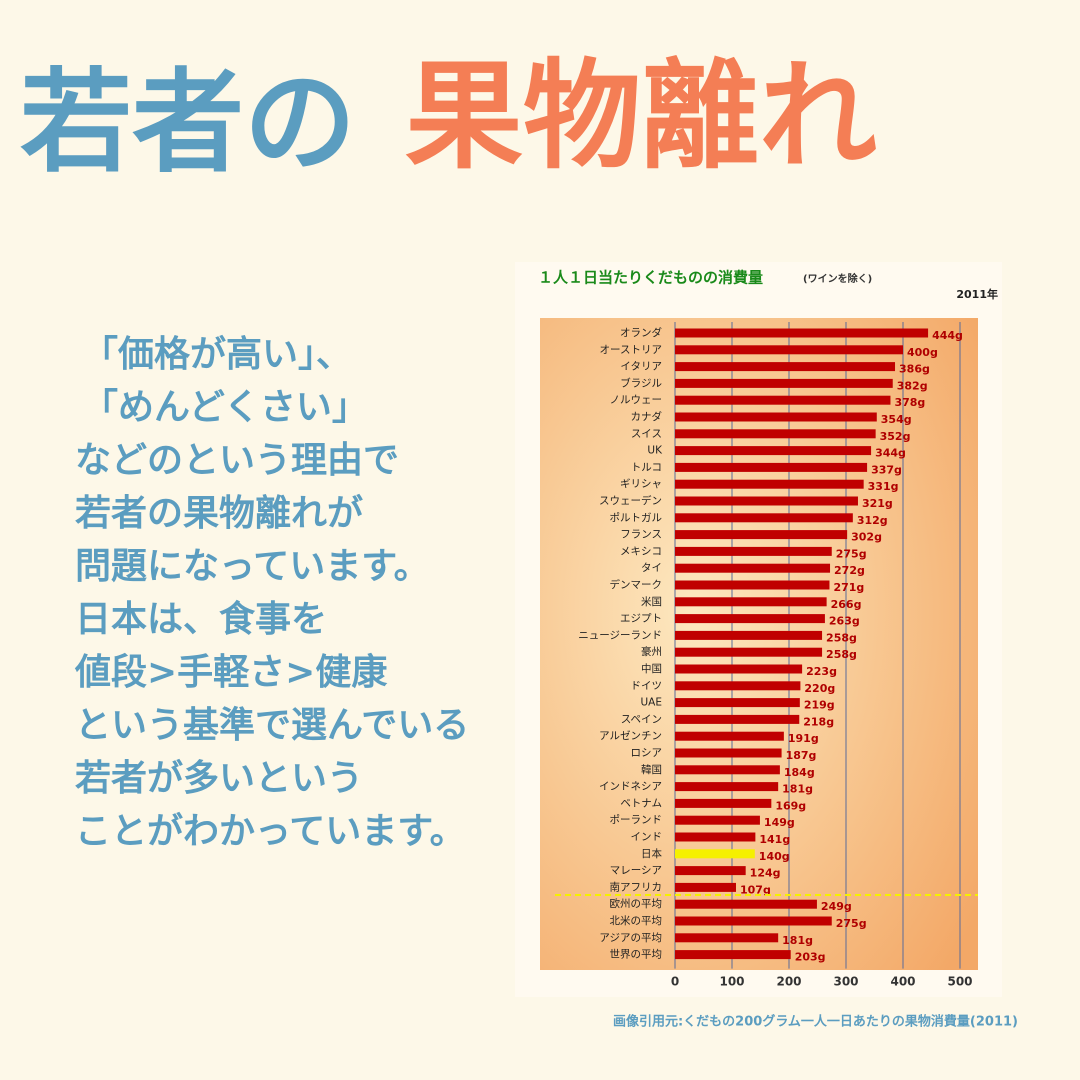 This screenshot has height=1080, width=1080. I want to click on body-line: 「価格が高い」、, so click(217, 354).